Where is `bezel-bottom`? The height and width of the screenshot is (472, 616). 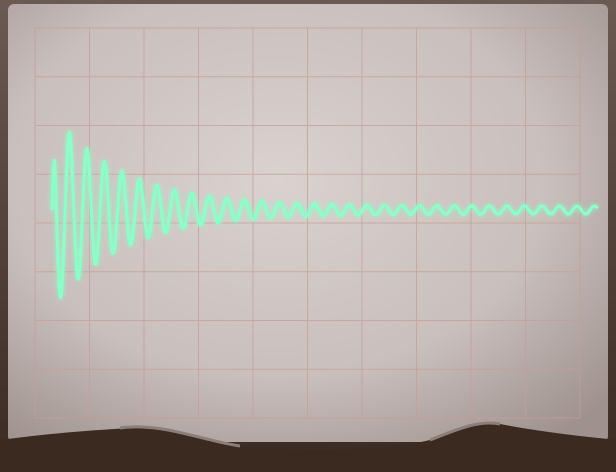
bezel-bottom is located at coordinates (308, 447).